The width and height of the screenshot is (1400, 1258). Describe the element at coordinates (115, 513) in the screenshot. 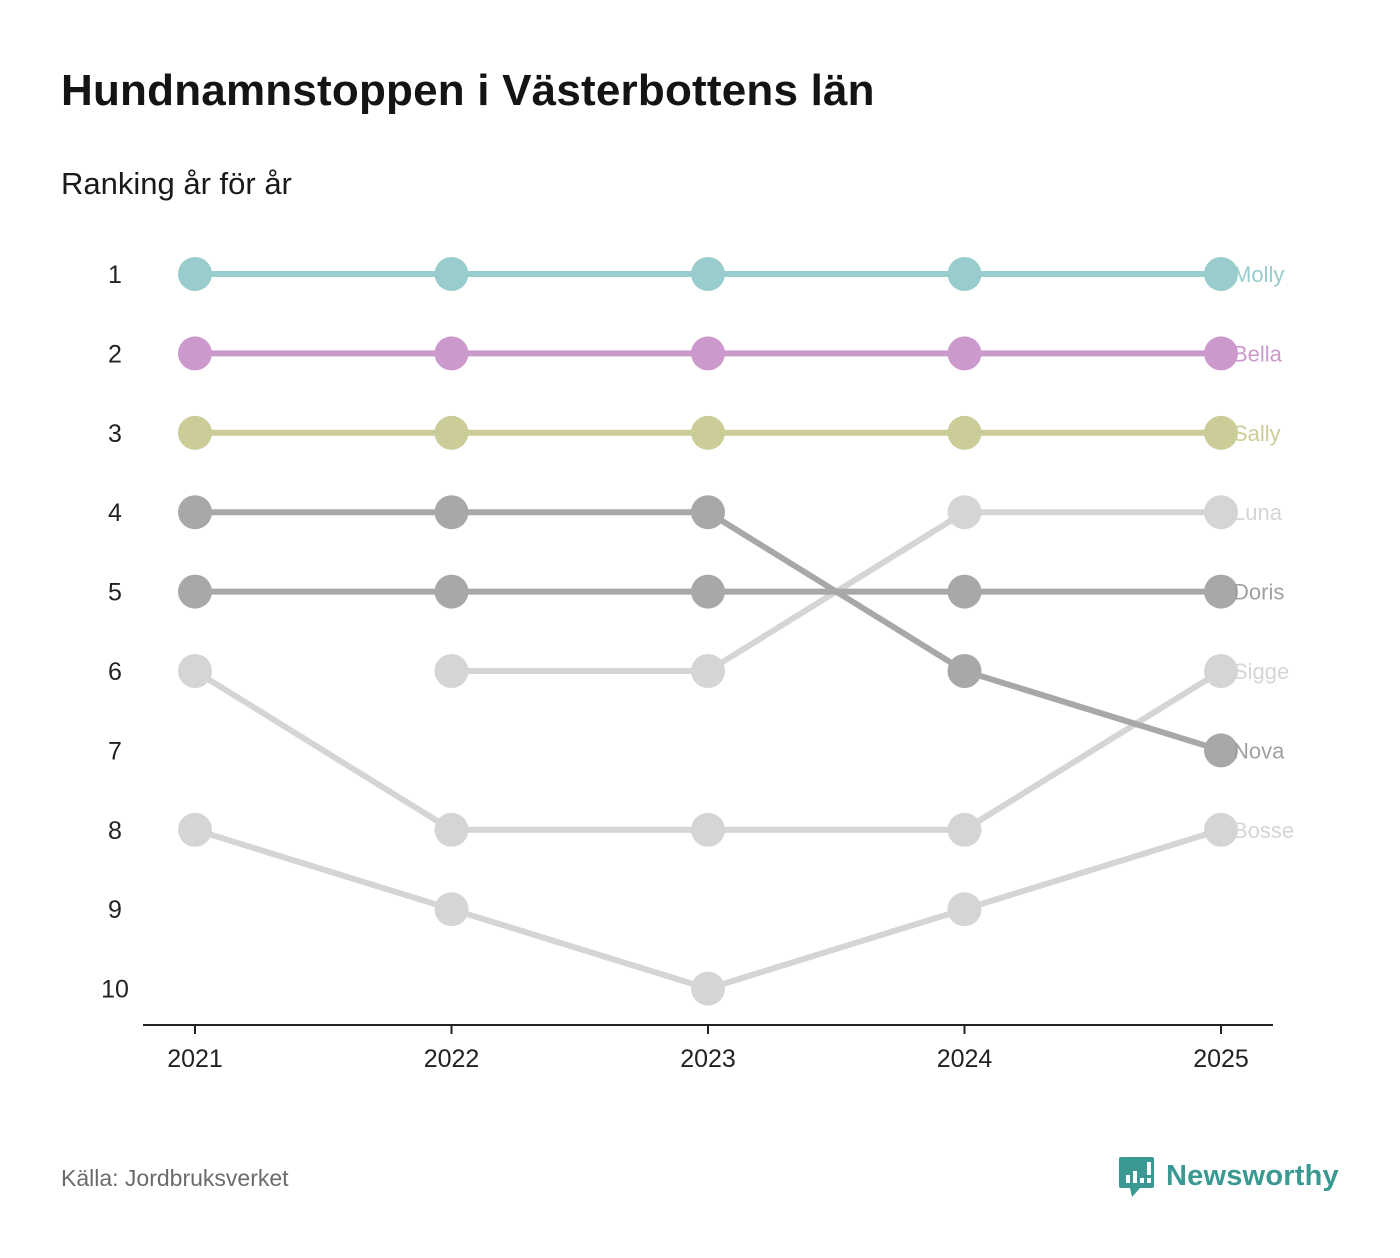

I see `y-tick-label: 4` at that location.